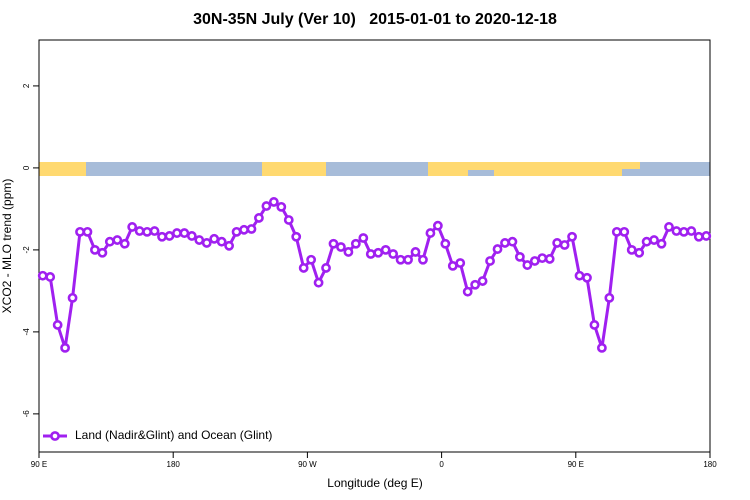 The width and height of the screenshot is (750, 500). Describe the element at coordinates (26, 167) in the screenshot. I see `y-tick-label: 0` at that location.